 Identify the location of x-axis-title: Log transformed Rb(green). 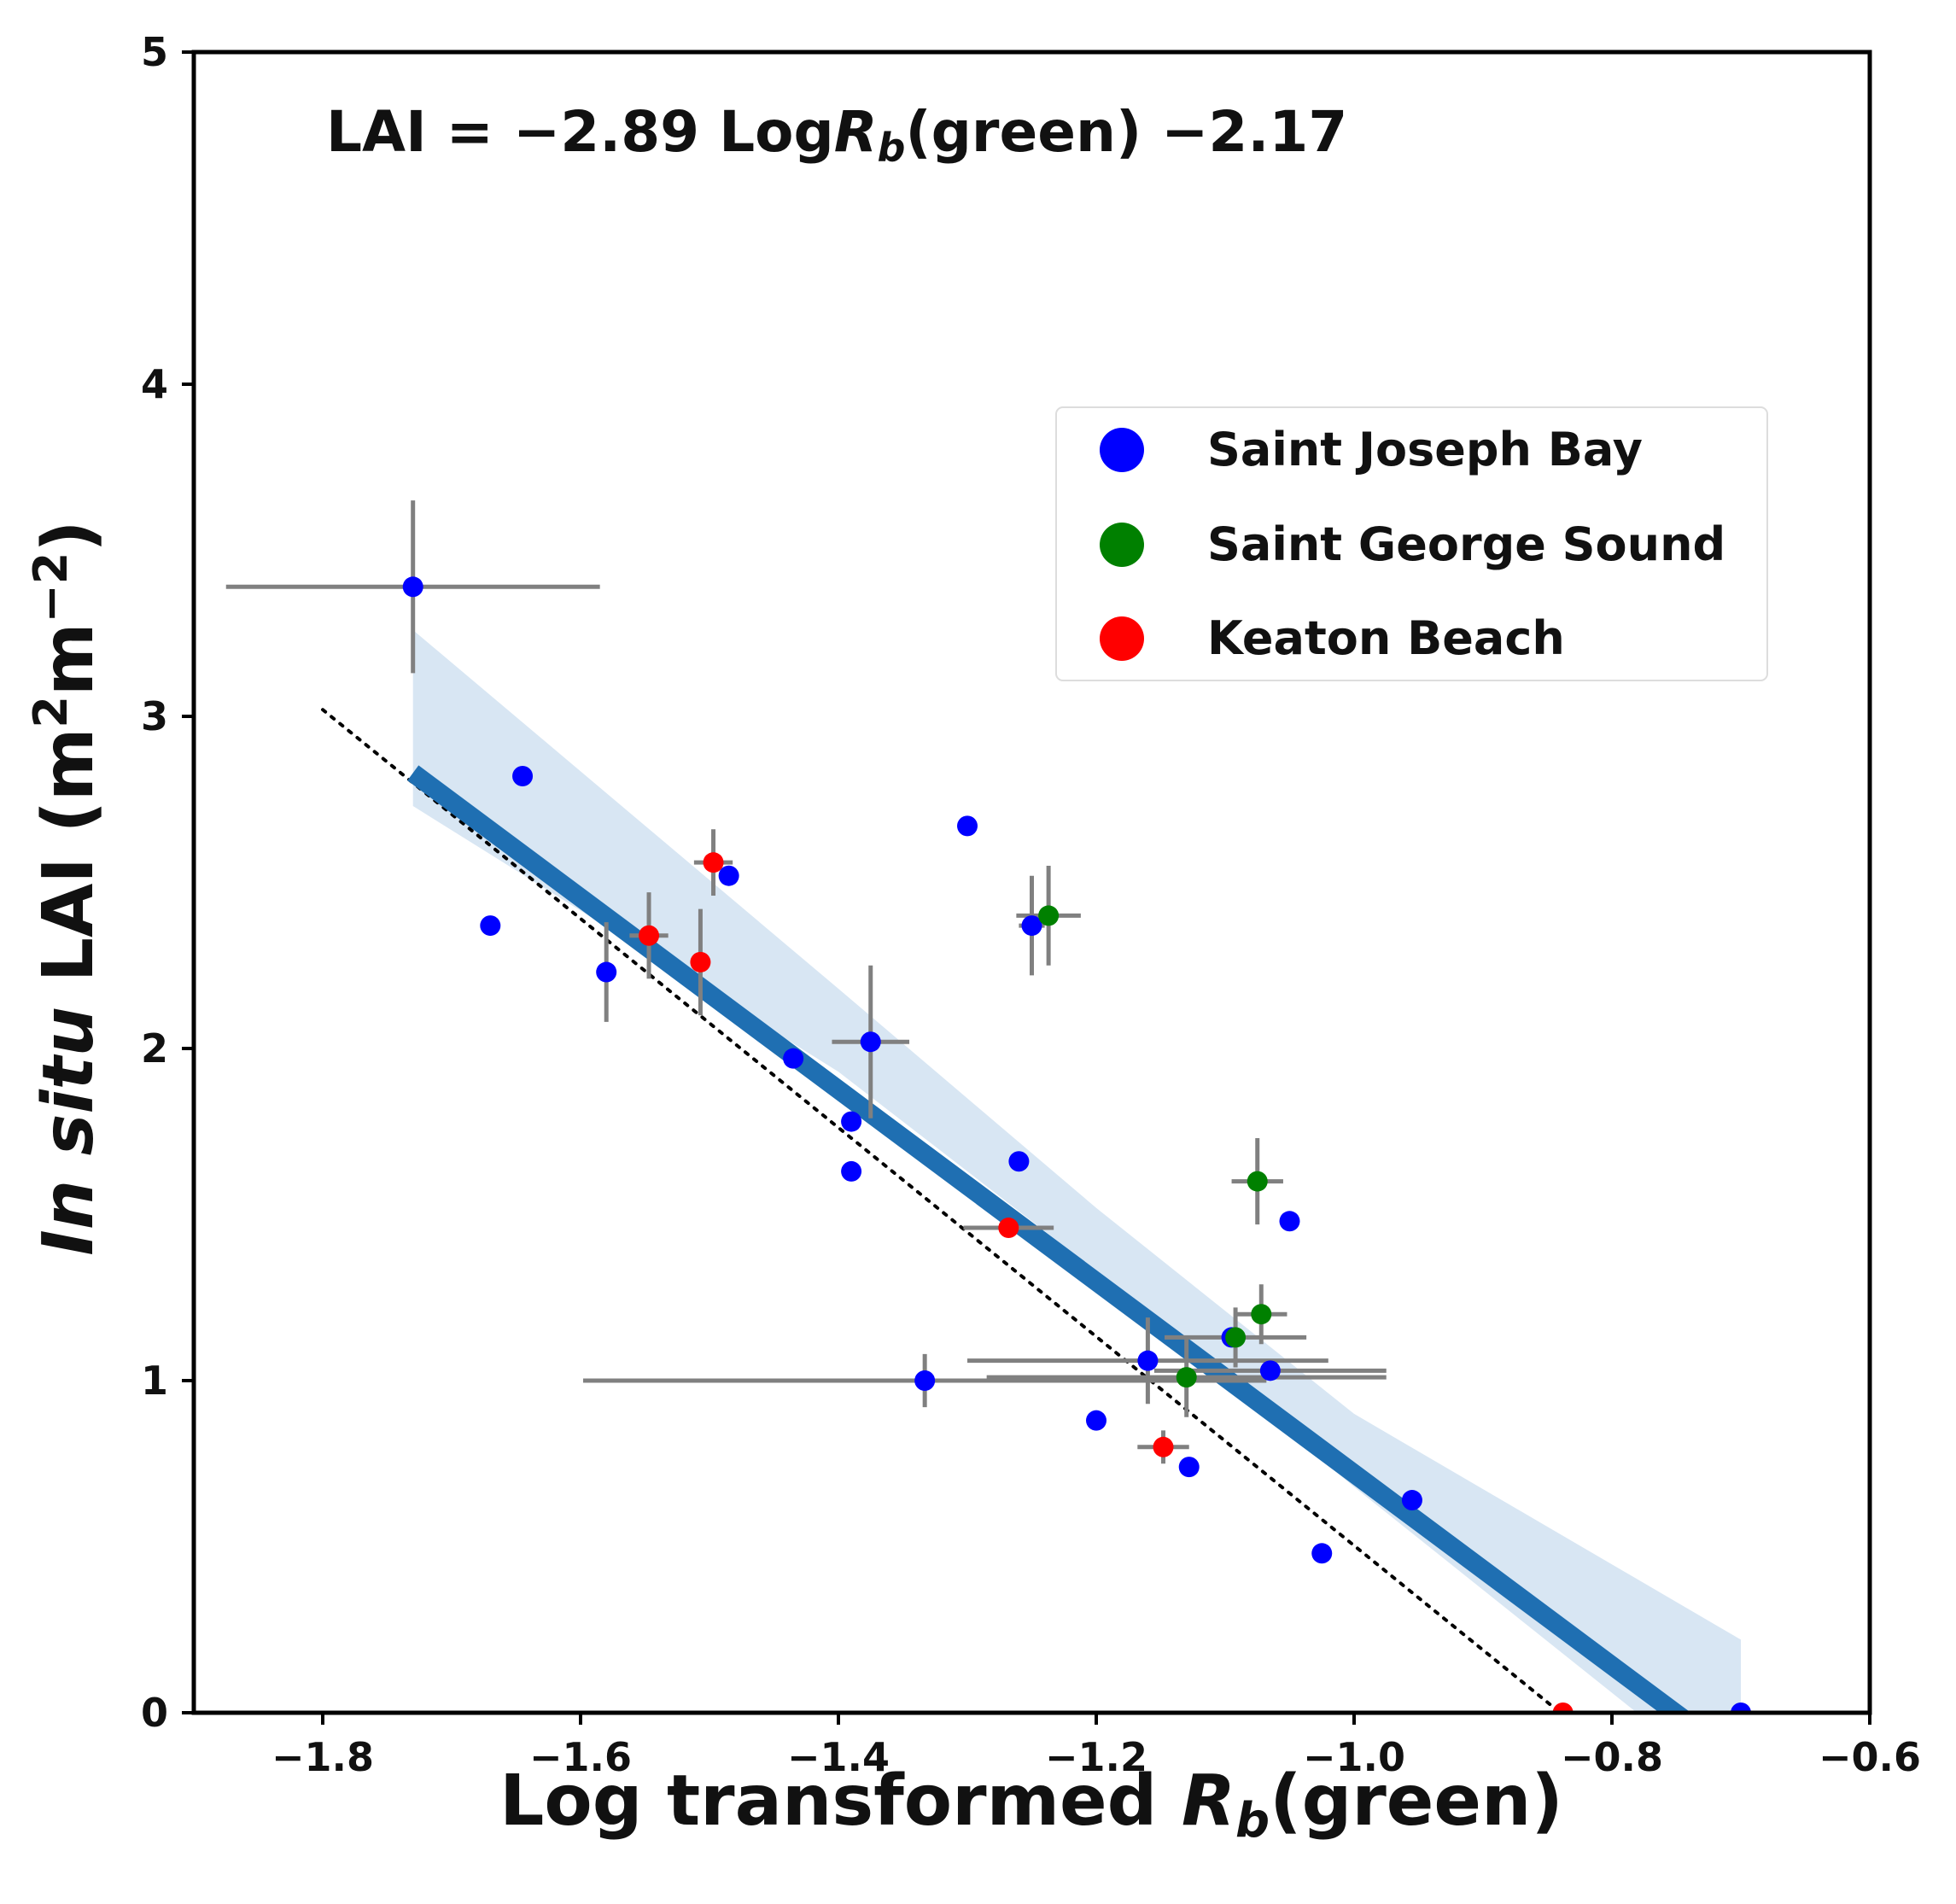
(1031, 1805).